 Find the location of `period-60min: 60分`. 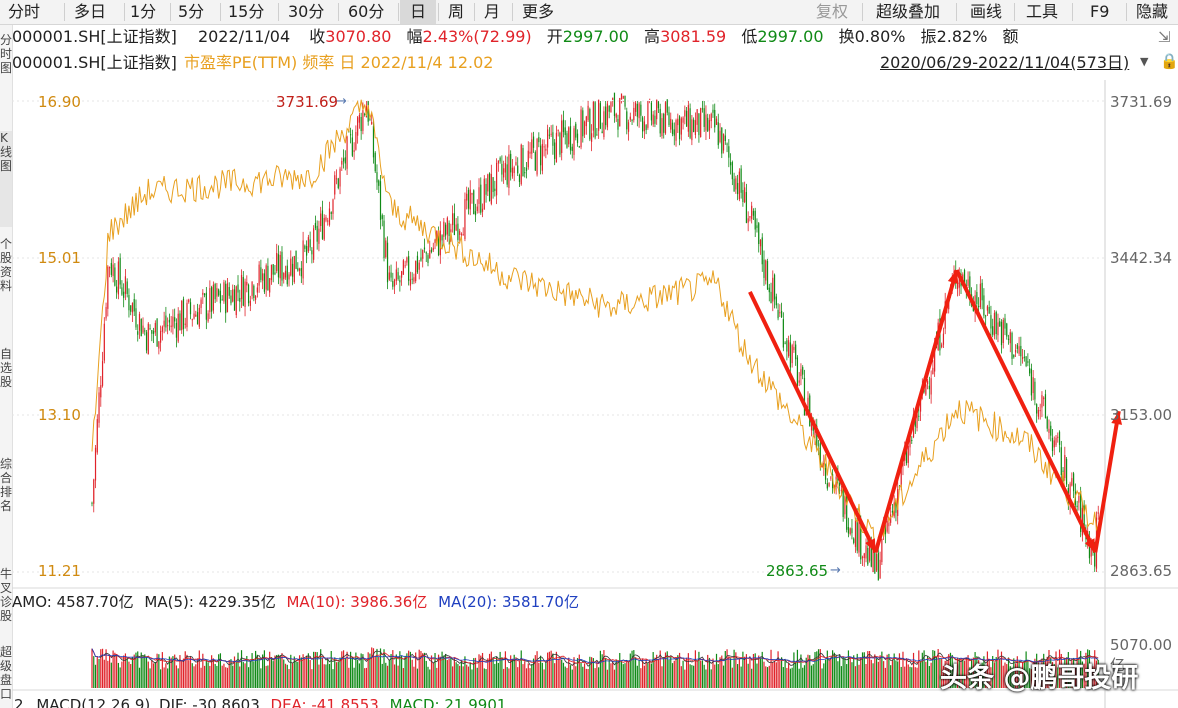

period-60min: 60分 is located at coordinates (366, 11).